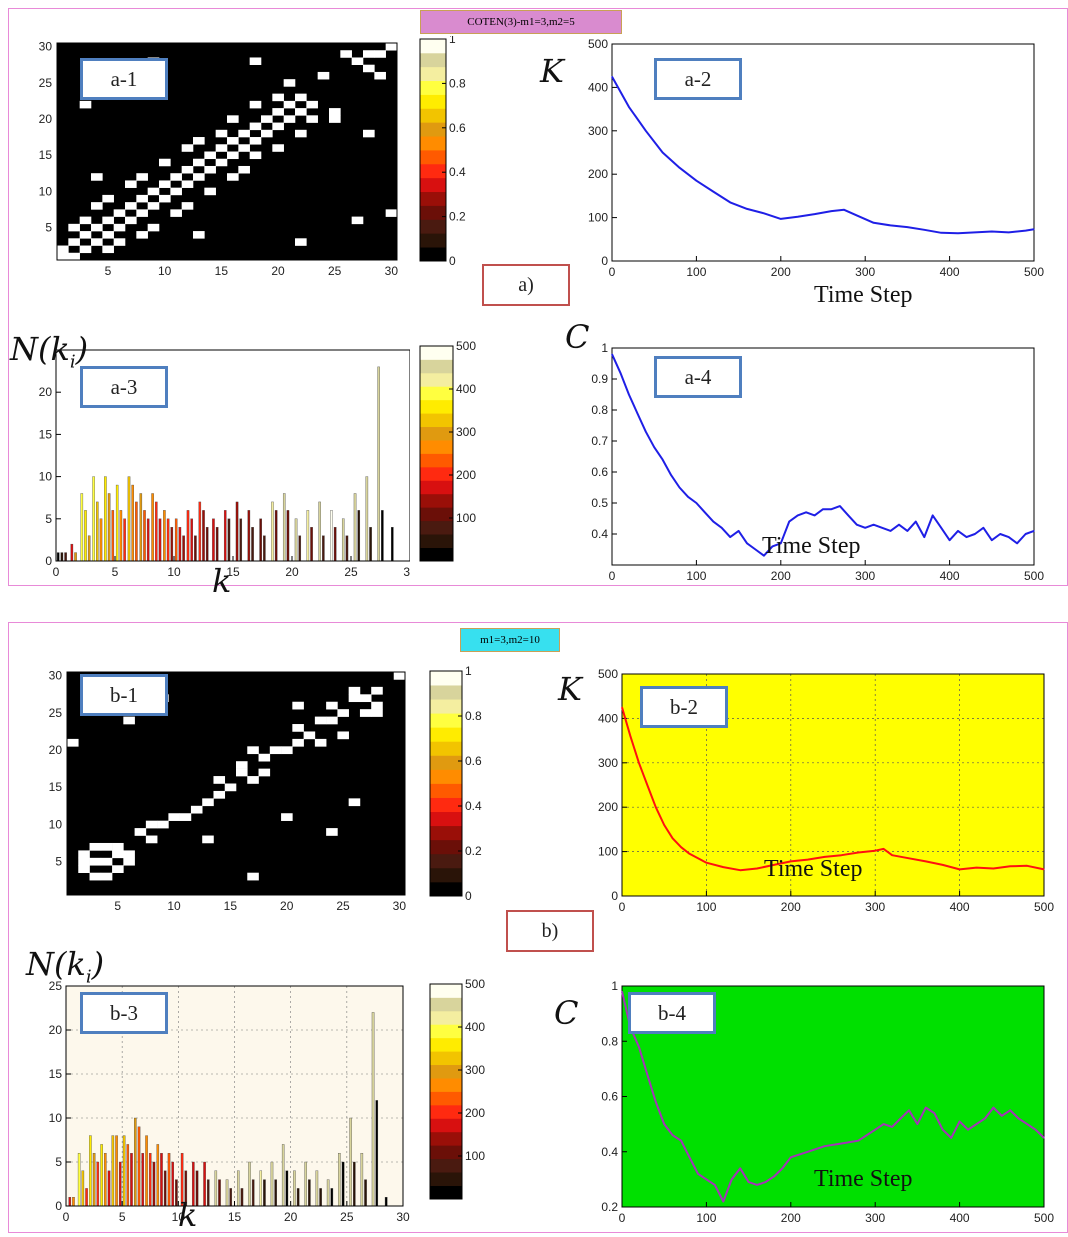  What do you see at coordinates (234, 1096) in the screenshot?
I see `b-3-axes-frame` at bounding box center [234, 1096].